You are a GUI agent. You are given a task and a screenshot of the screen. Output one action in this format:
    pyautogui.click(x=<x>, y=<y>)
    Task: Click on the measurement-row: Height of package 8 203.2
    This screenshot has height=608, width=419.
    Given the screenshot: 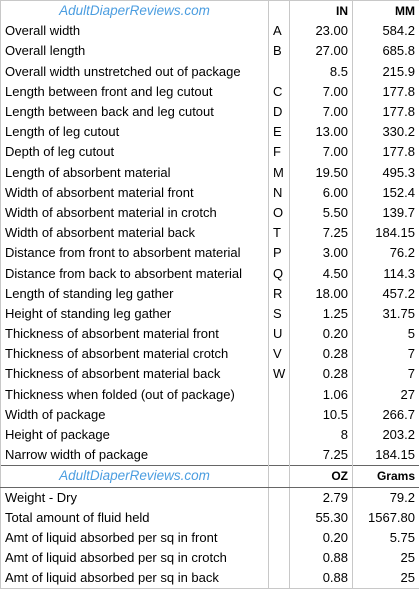 What is the action you would take?
    pyautogui.click(x=209, y=435)
    